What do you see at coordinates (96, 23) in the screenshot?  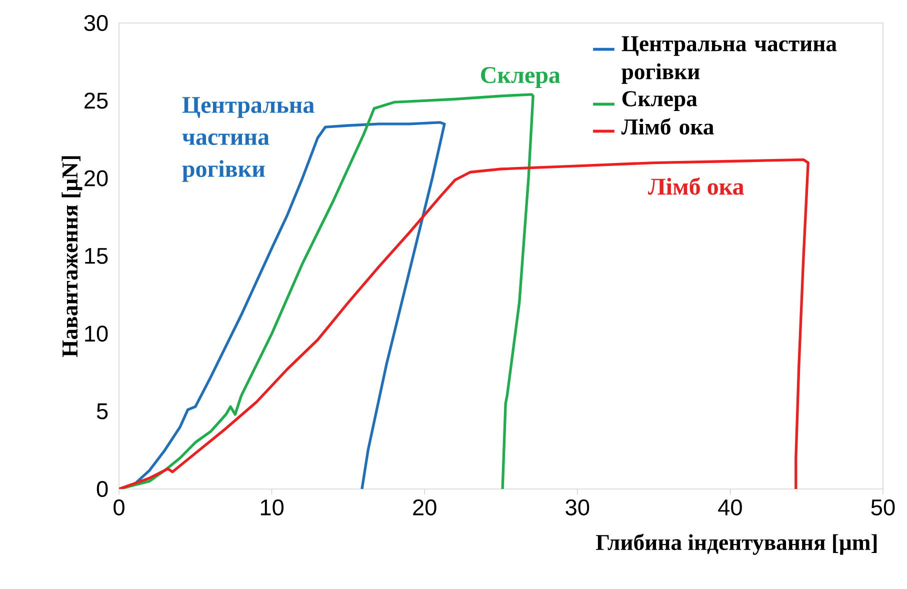 I see `y-tick-label: 30` at bounding box center [96, 23].